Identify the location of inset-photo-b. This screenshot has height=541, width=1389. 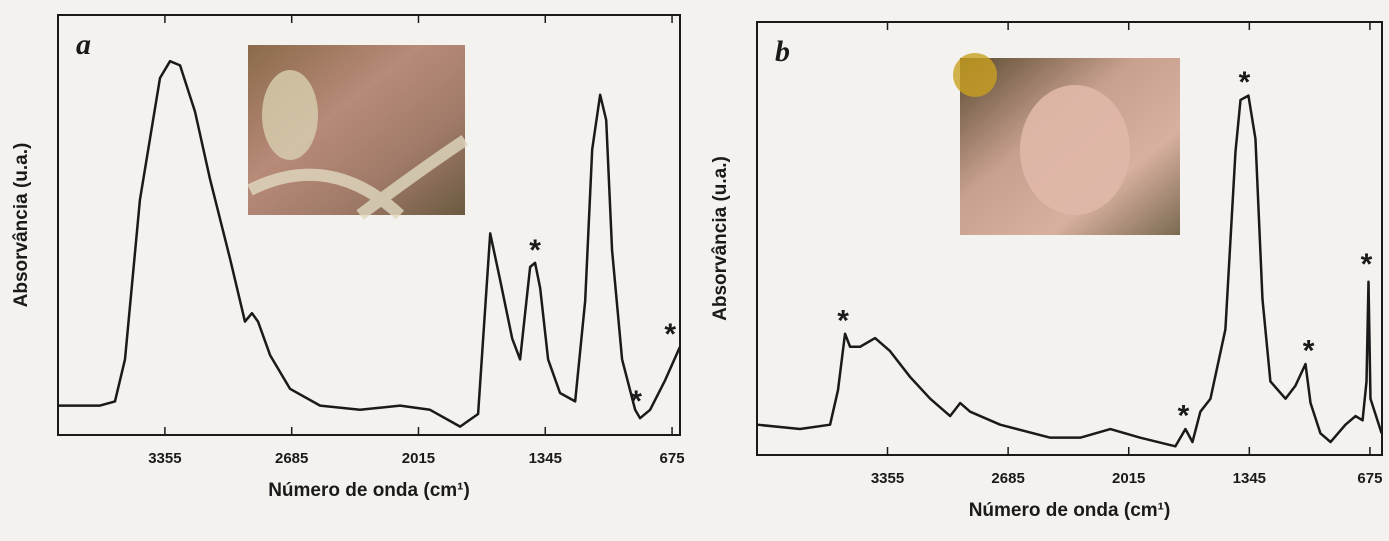
(1066, 144).